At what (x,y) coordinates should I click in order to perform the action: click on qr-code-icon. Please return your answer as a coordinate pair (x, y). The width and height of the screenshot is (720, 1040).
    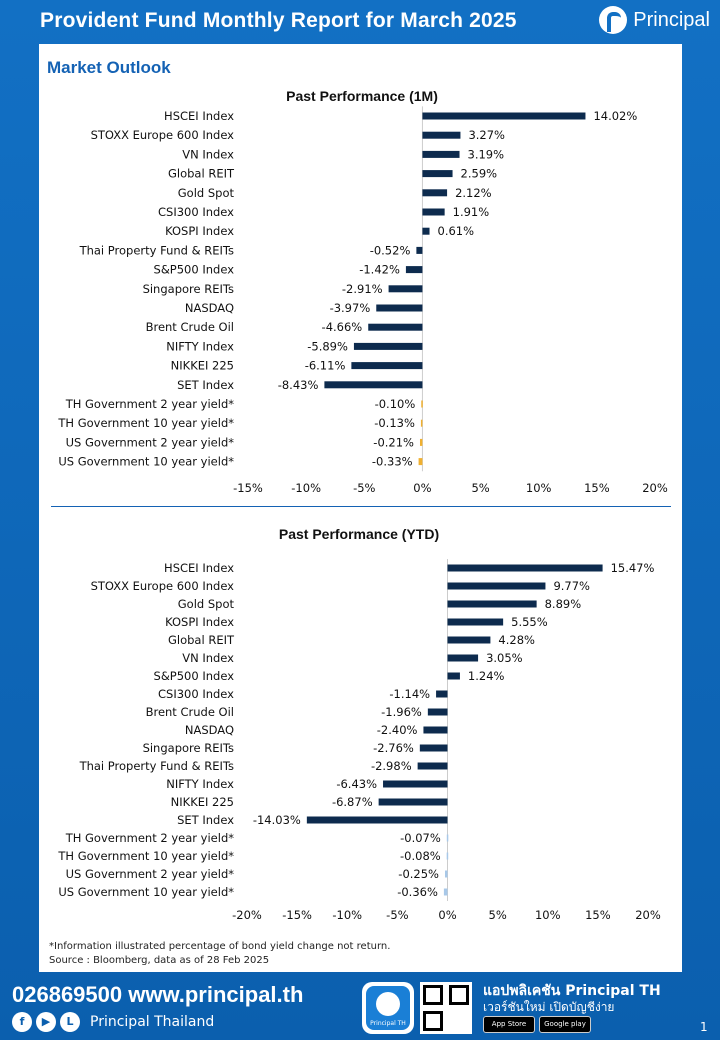
    Looking at the image, I should click on (446, 1008).